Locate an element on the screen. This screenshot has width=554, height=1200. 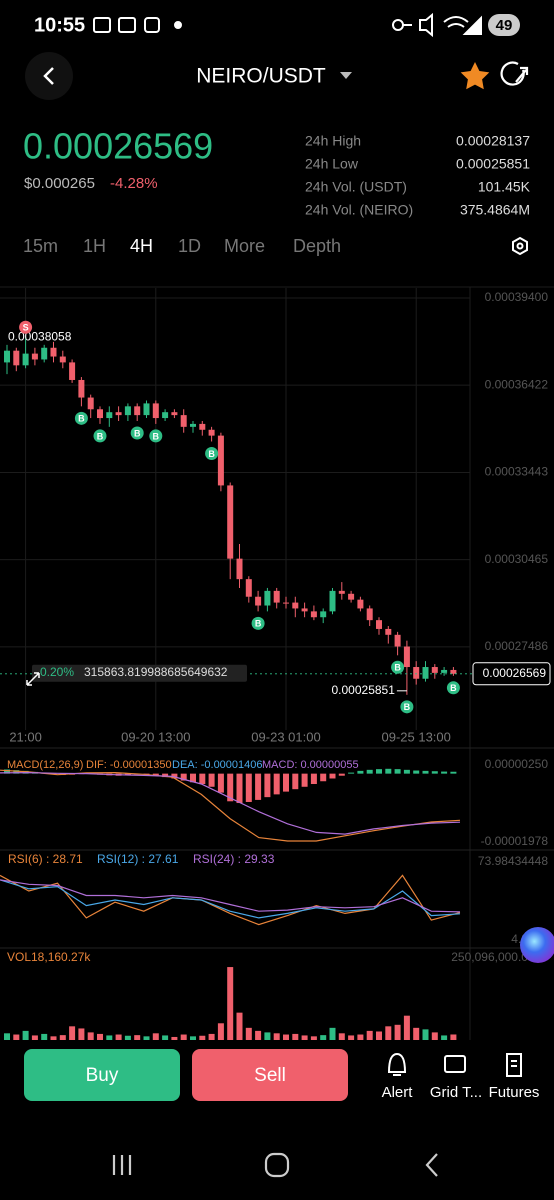
x-tick-label: 09-23 01:00 is located at coordinates (285, 736).